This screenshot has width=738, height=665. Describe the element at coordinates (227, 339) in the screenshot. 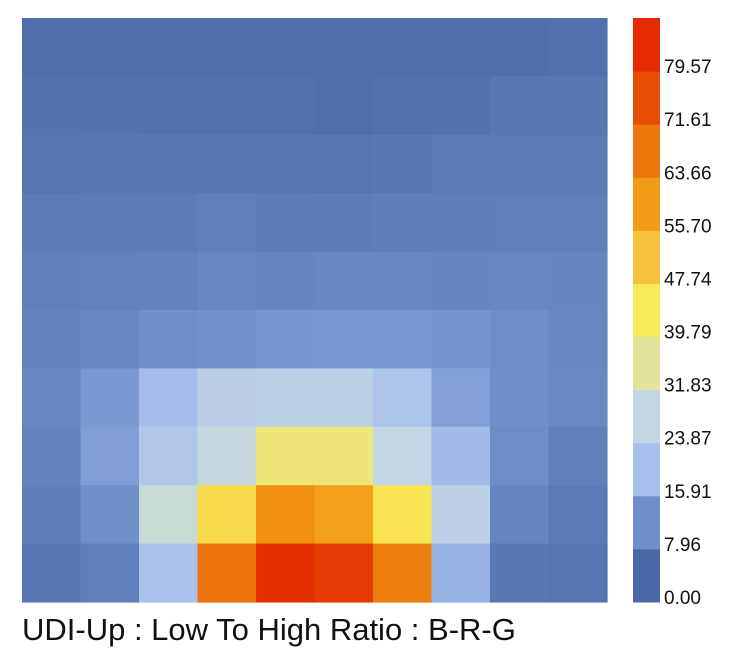

I see `heatmap-cell-r5-c3` at that location.